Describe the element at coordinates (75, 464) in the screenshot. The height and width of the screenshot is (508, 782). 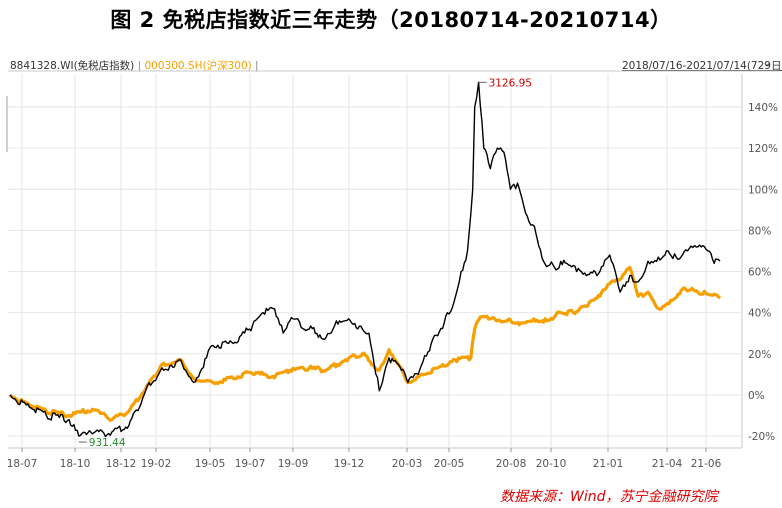
I see `x-tick-label: 18-10` at that location.